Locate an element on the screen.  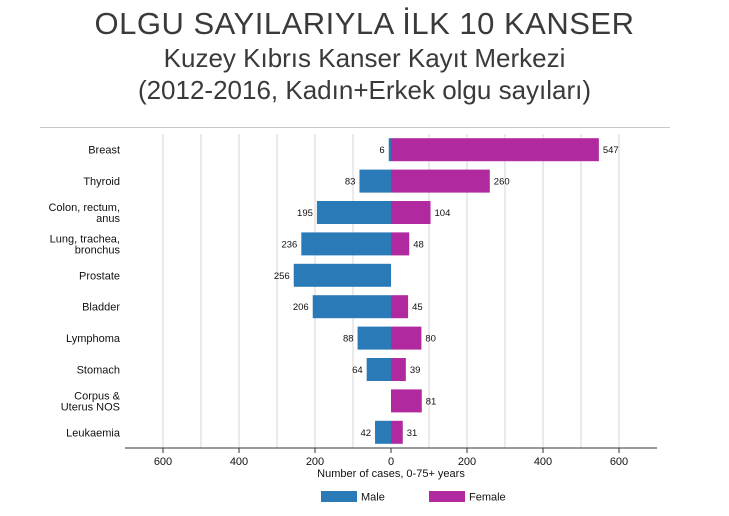
data-label-female: 31 is located at coordinates (412, 433).